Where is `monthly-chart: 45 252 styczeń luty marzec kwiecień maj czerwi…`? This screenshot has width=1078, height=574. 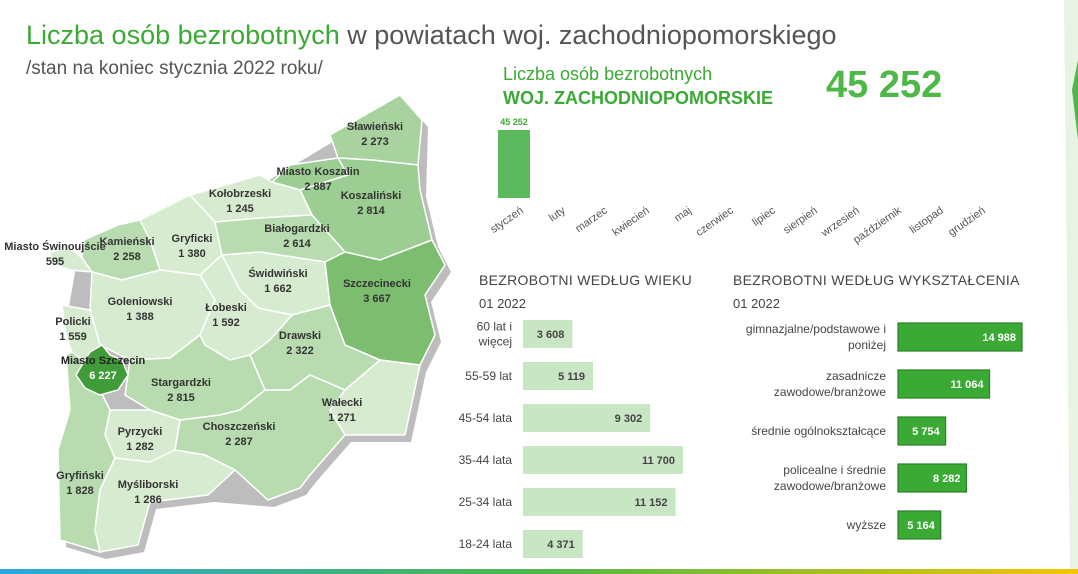
monthly-chart: 45 252 styczeń luty marzec kwiecień maj czerwi… is located at coordinates (737, 181).